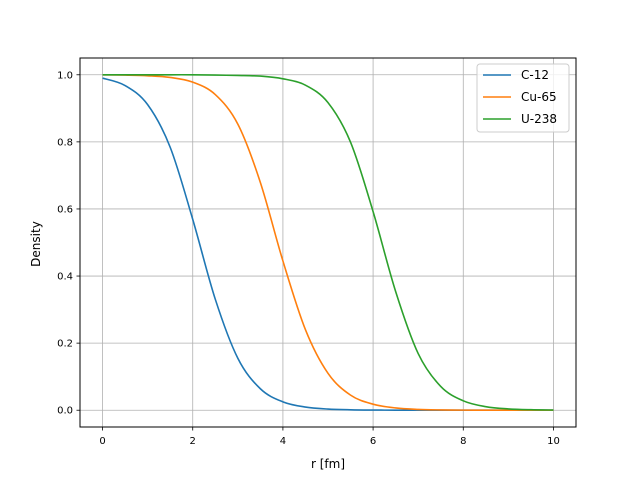 The height and width of the screenshot is (484, 640). I want to click on y-axis-ticks: 0.0 0.2 0.4 0.6 0.8 1.0, so click(68, 243).